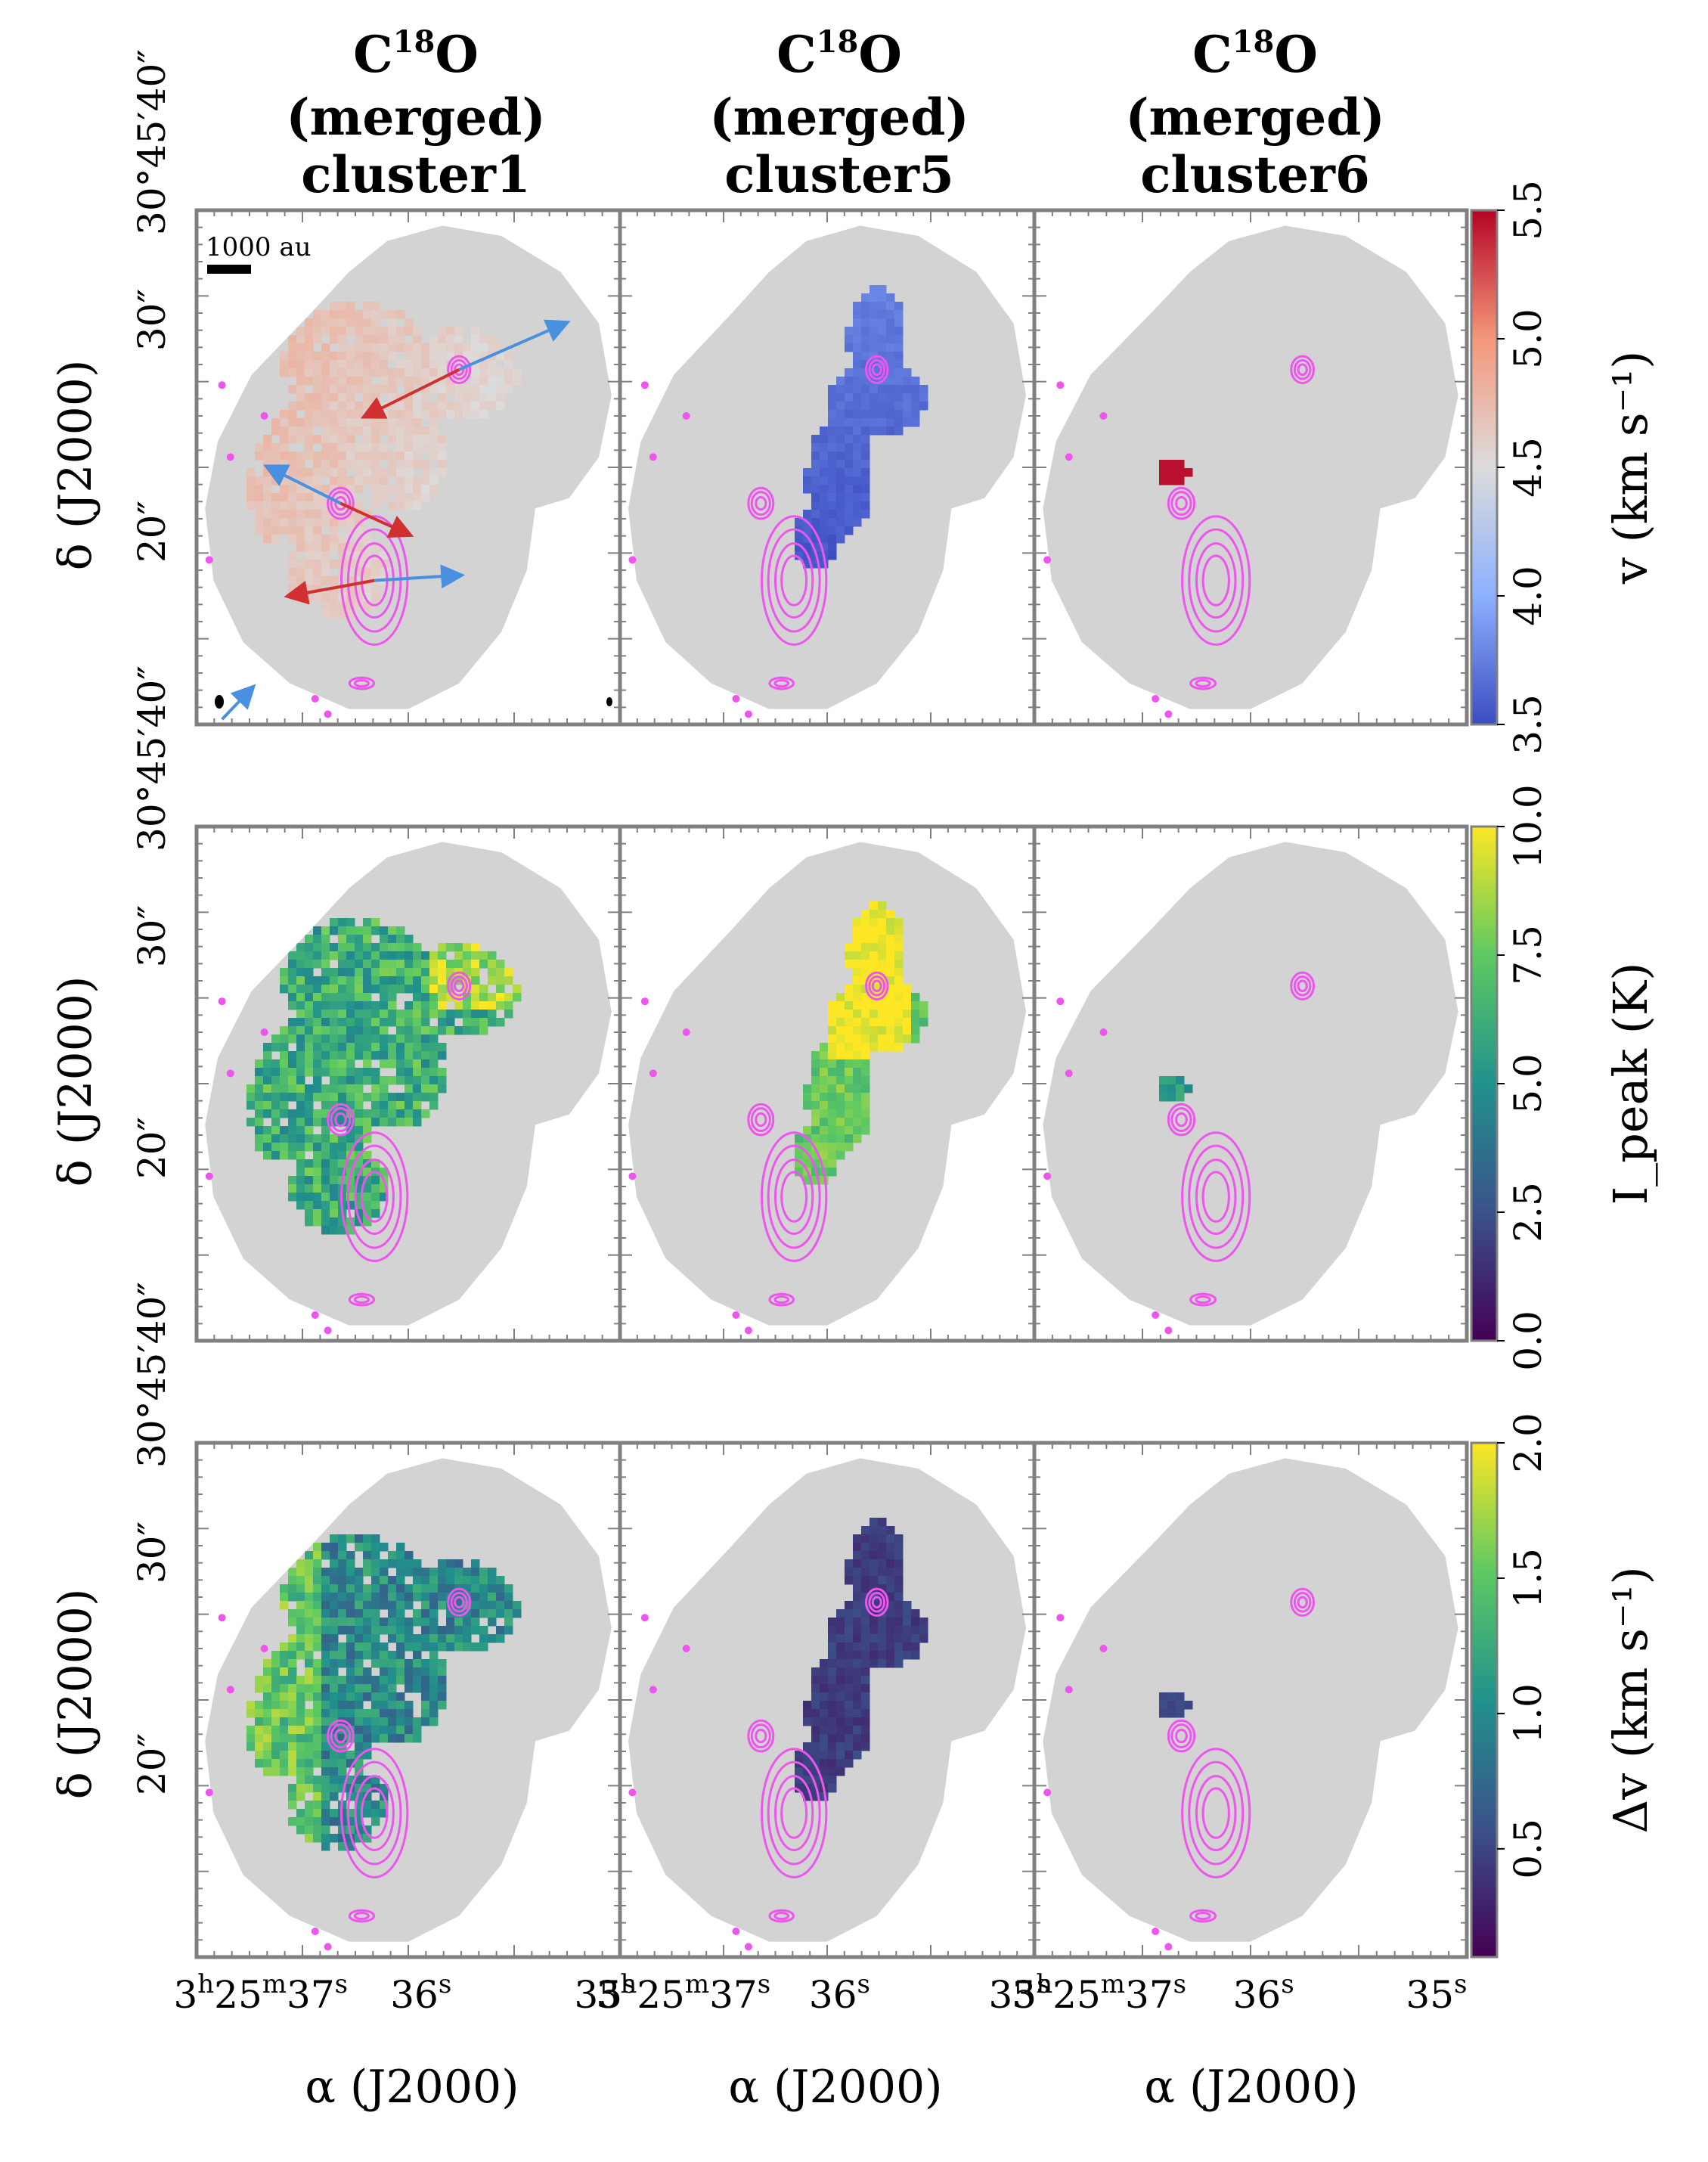 This screenshot has height=2162, width=1708. What do you see at coordinates (219, 702) in the screenshot?
I see `beam-ellipse` at bounding box center [219, 702].